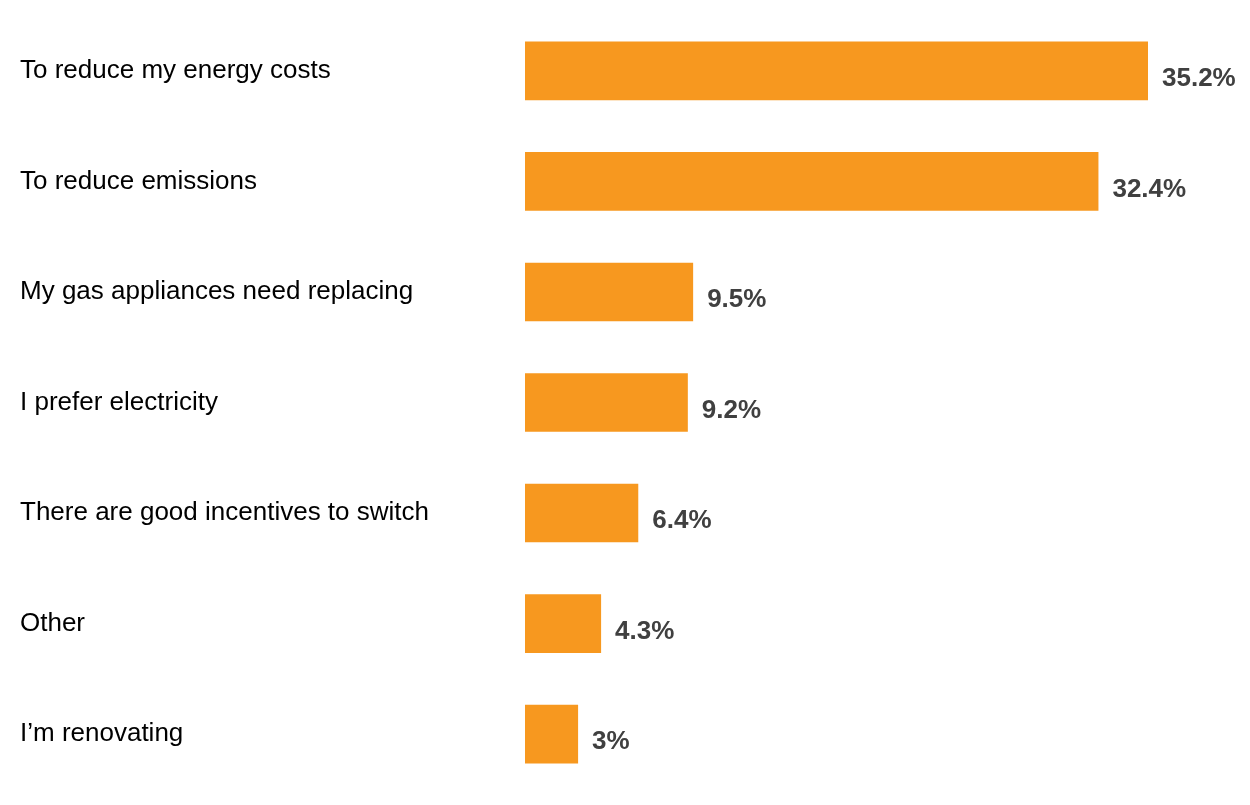  I want to click on data-label: 3%, so click(611, 740).